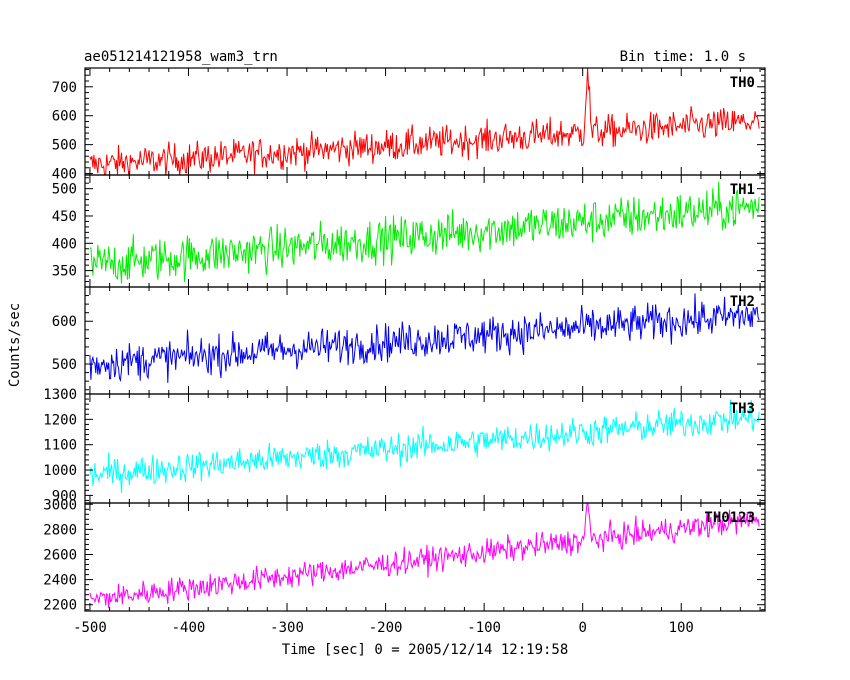 This screenshot has height=680, width=850. What do you see at coordinates (424, 446) in the screenshot?
I see `series-th3` at bounding box center [424, 446].